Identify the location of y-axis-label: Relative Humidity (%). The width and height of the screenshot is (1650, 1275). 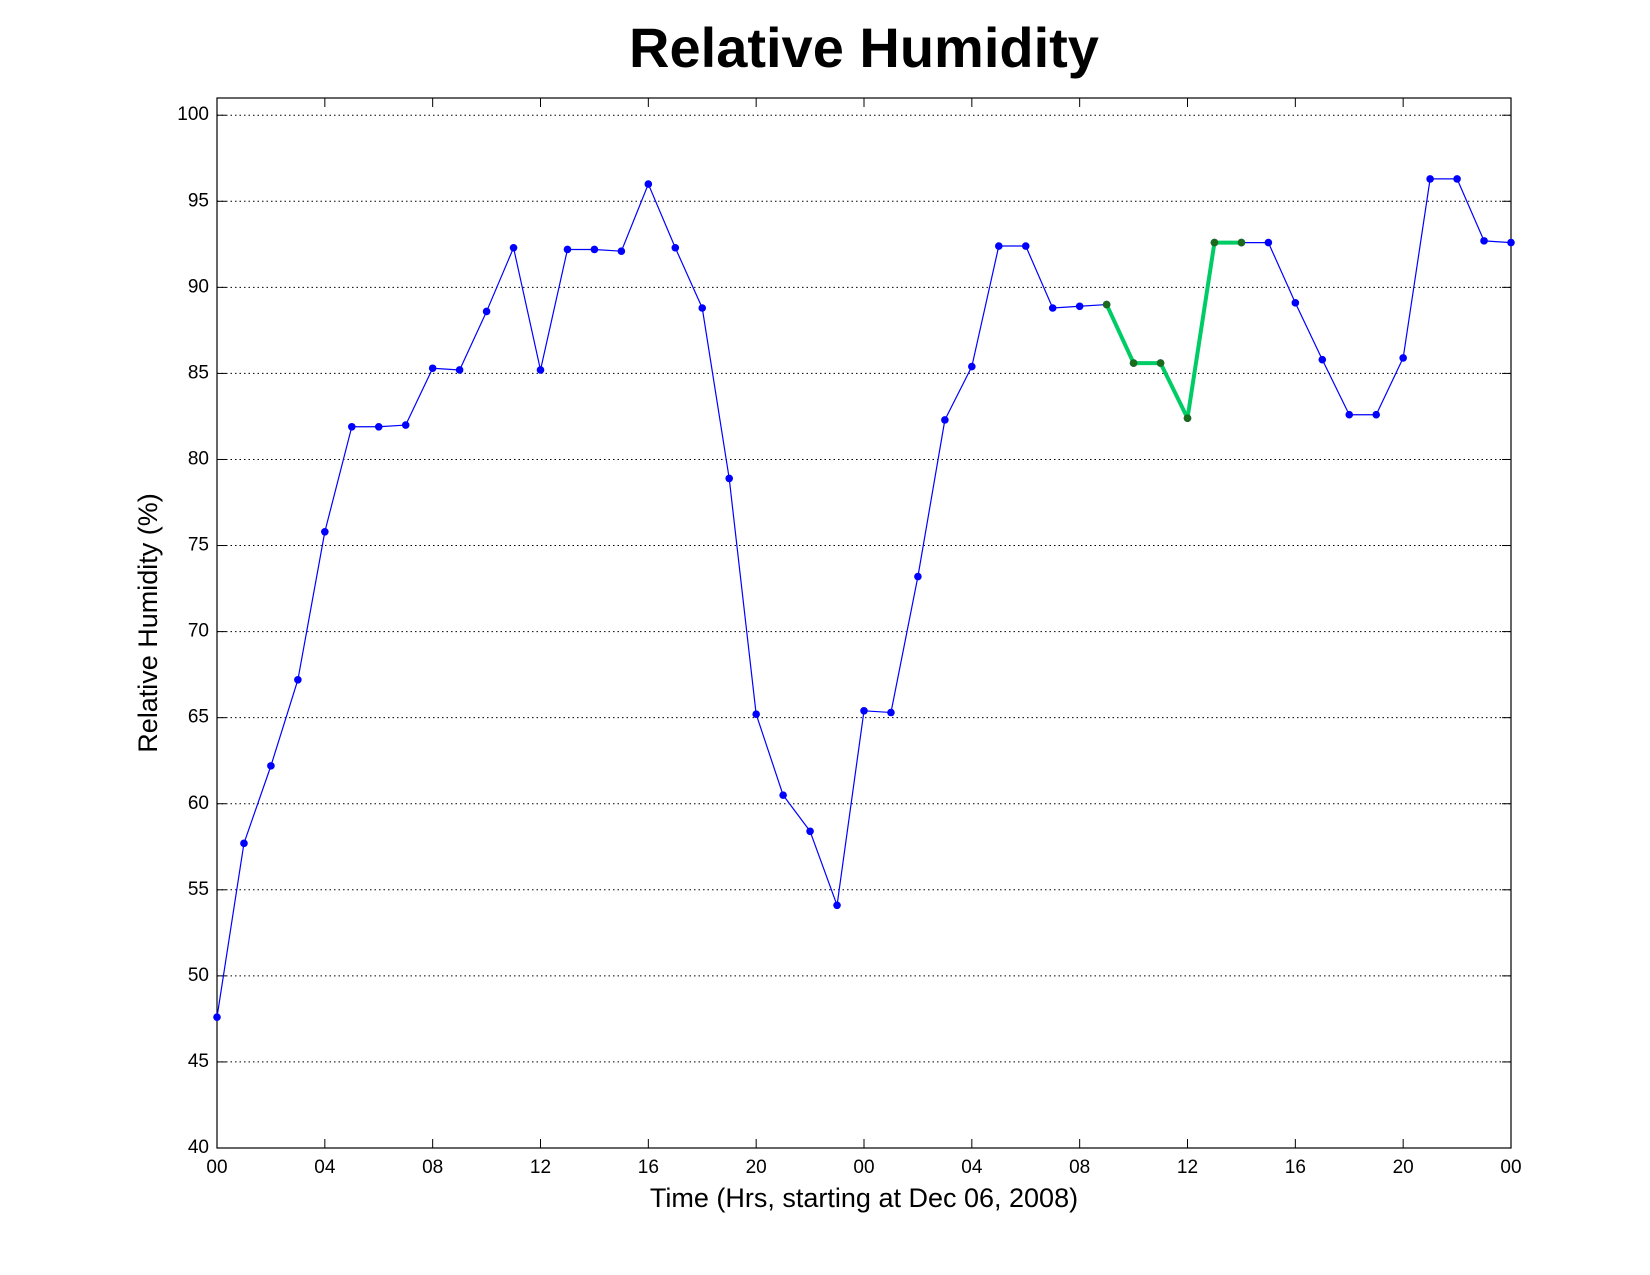
(148, 623).